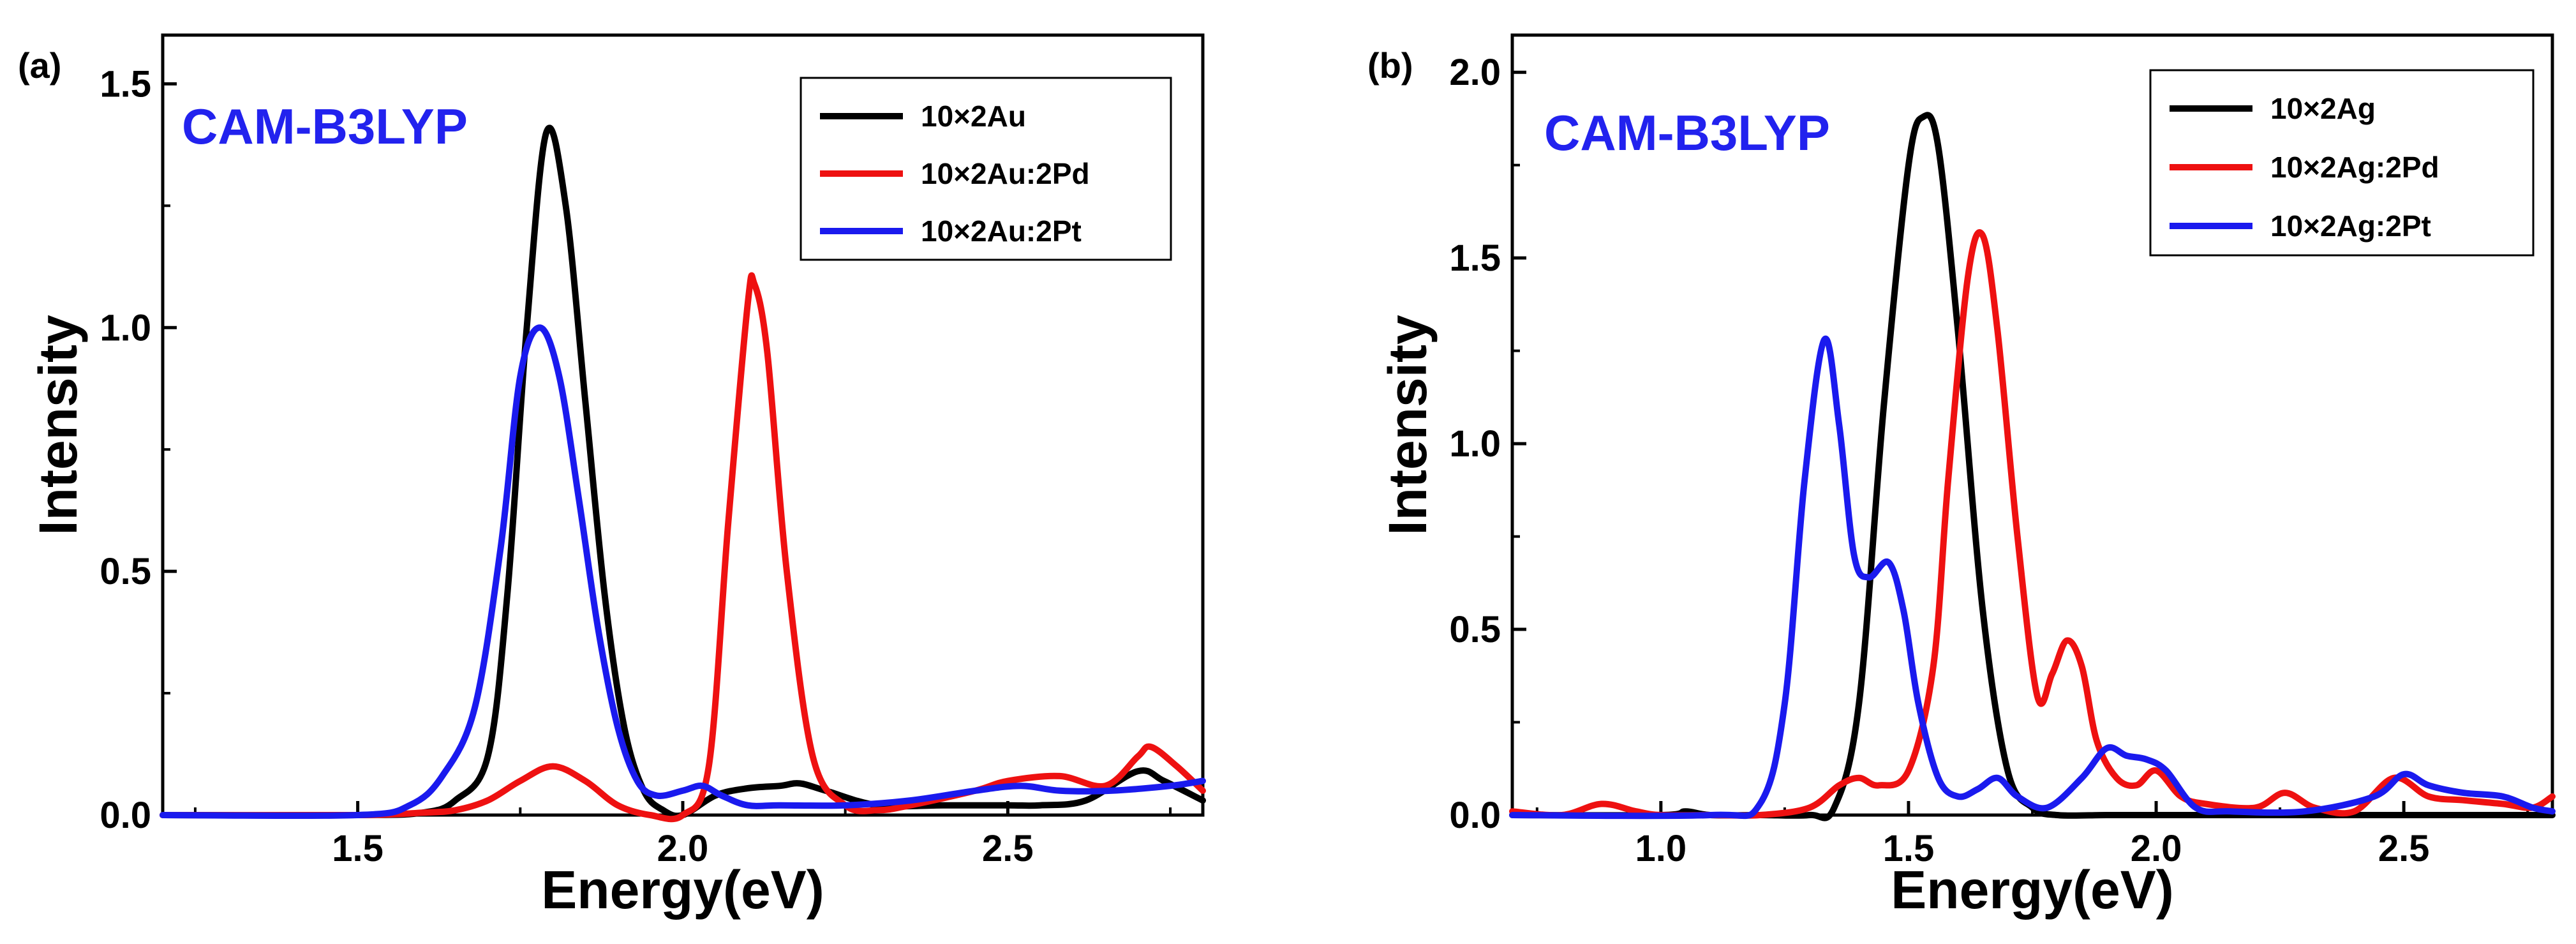 This screenshot has height=944, width=2576. Describe the element at coordinates (2323, 108) in the screenshot. I see `legend-label: 10×2Ag` at that location.